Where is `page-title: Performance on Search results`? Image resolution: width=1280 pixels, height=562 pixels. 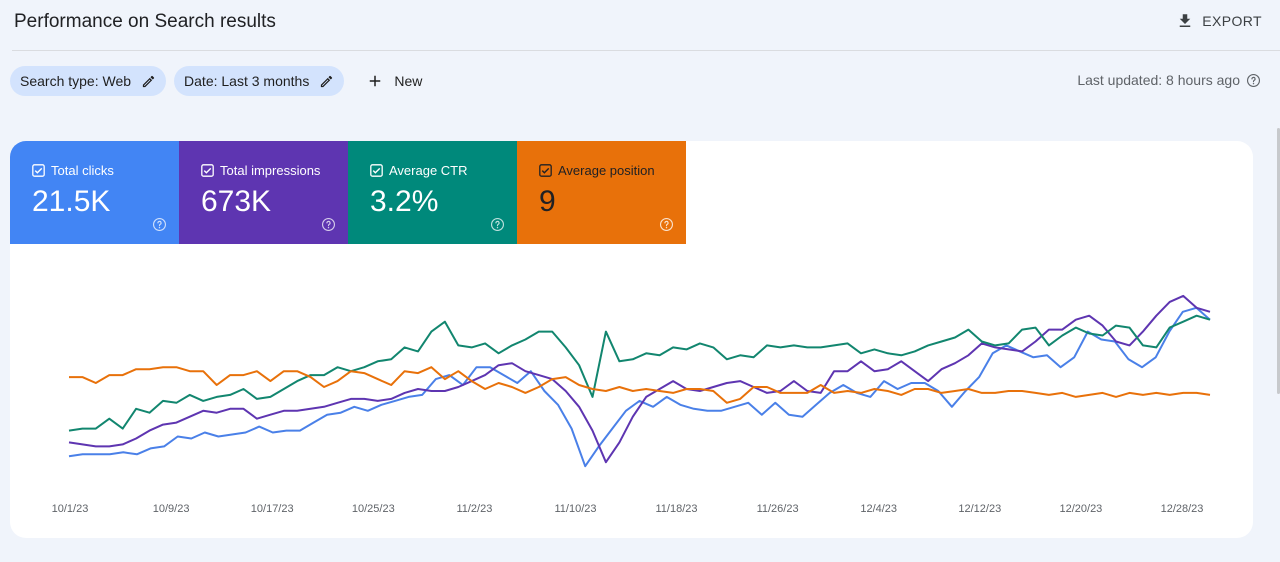
page-title: Performance on Search results is located at coordinates (145, 21).